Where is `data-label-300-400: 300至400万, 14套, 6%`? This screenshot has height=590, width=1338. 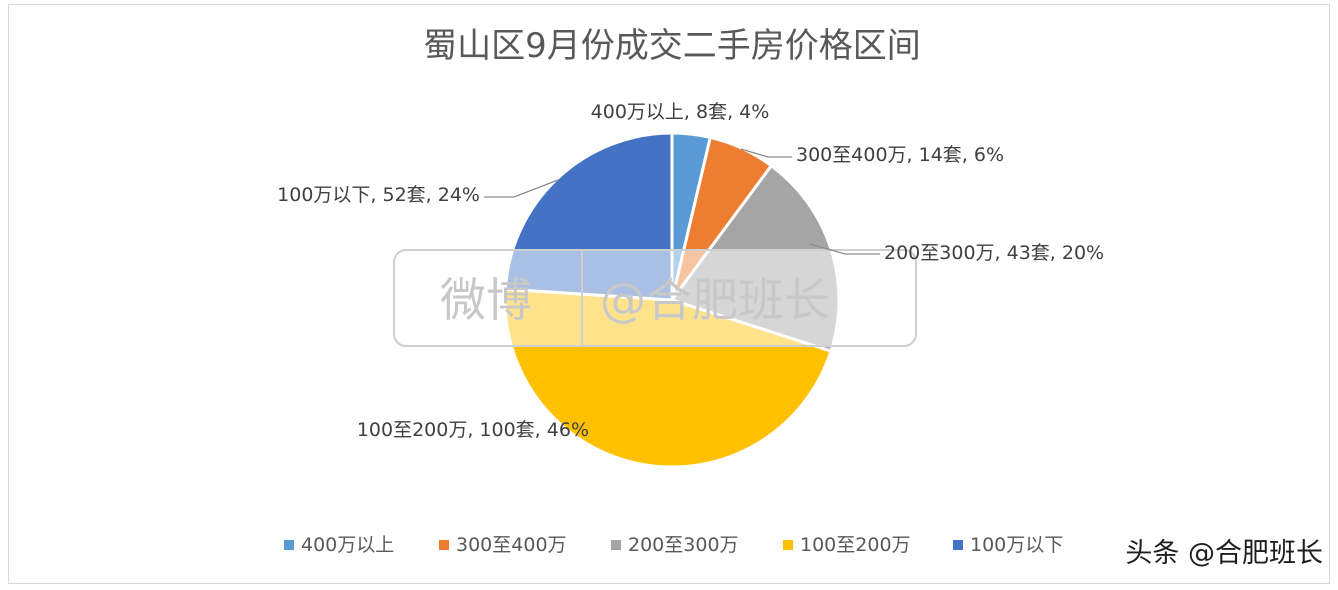
data-label-300-400: 300至400万, 14套, 6% is located at coordinates (900, 155).